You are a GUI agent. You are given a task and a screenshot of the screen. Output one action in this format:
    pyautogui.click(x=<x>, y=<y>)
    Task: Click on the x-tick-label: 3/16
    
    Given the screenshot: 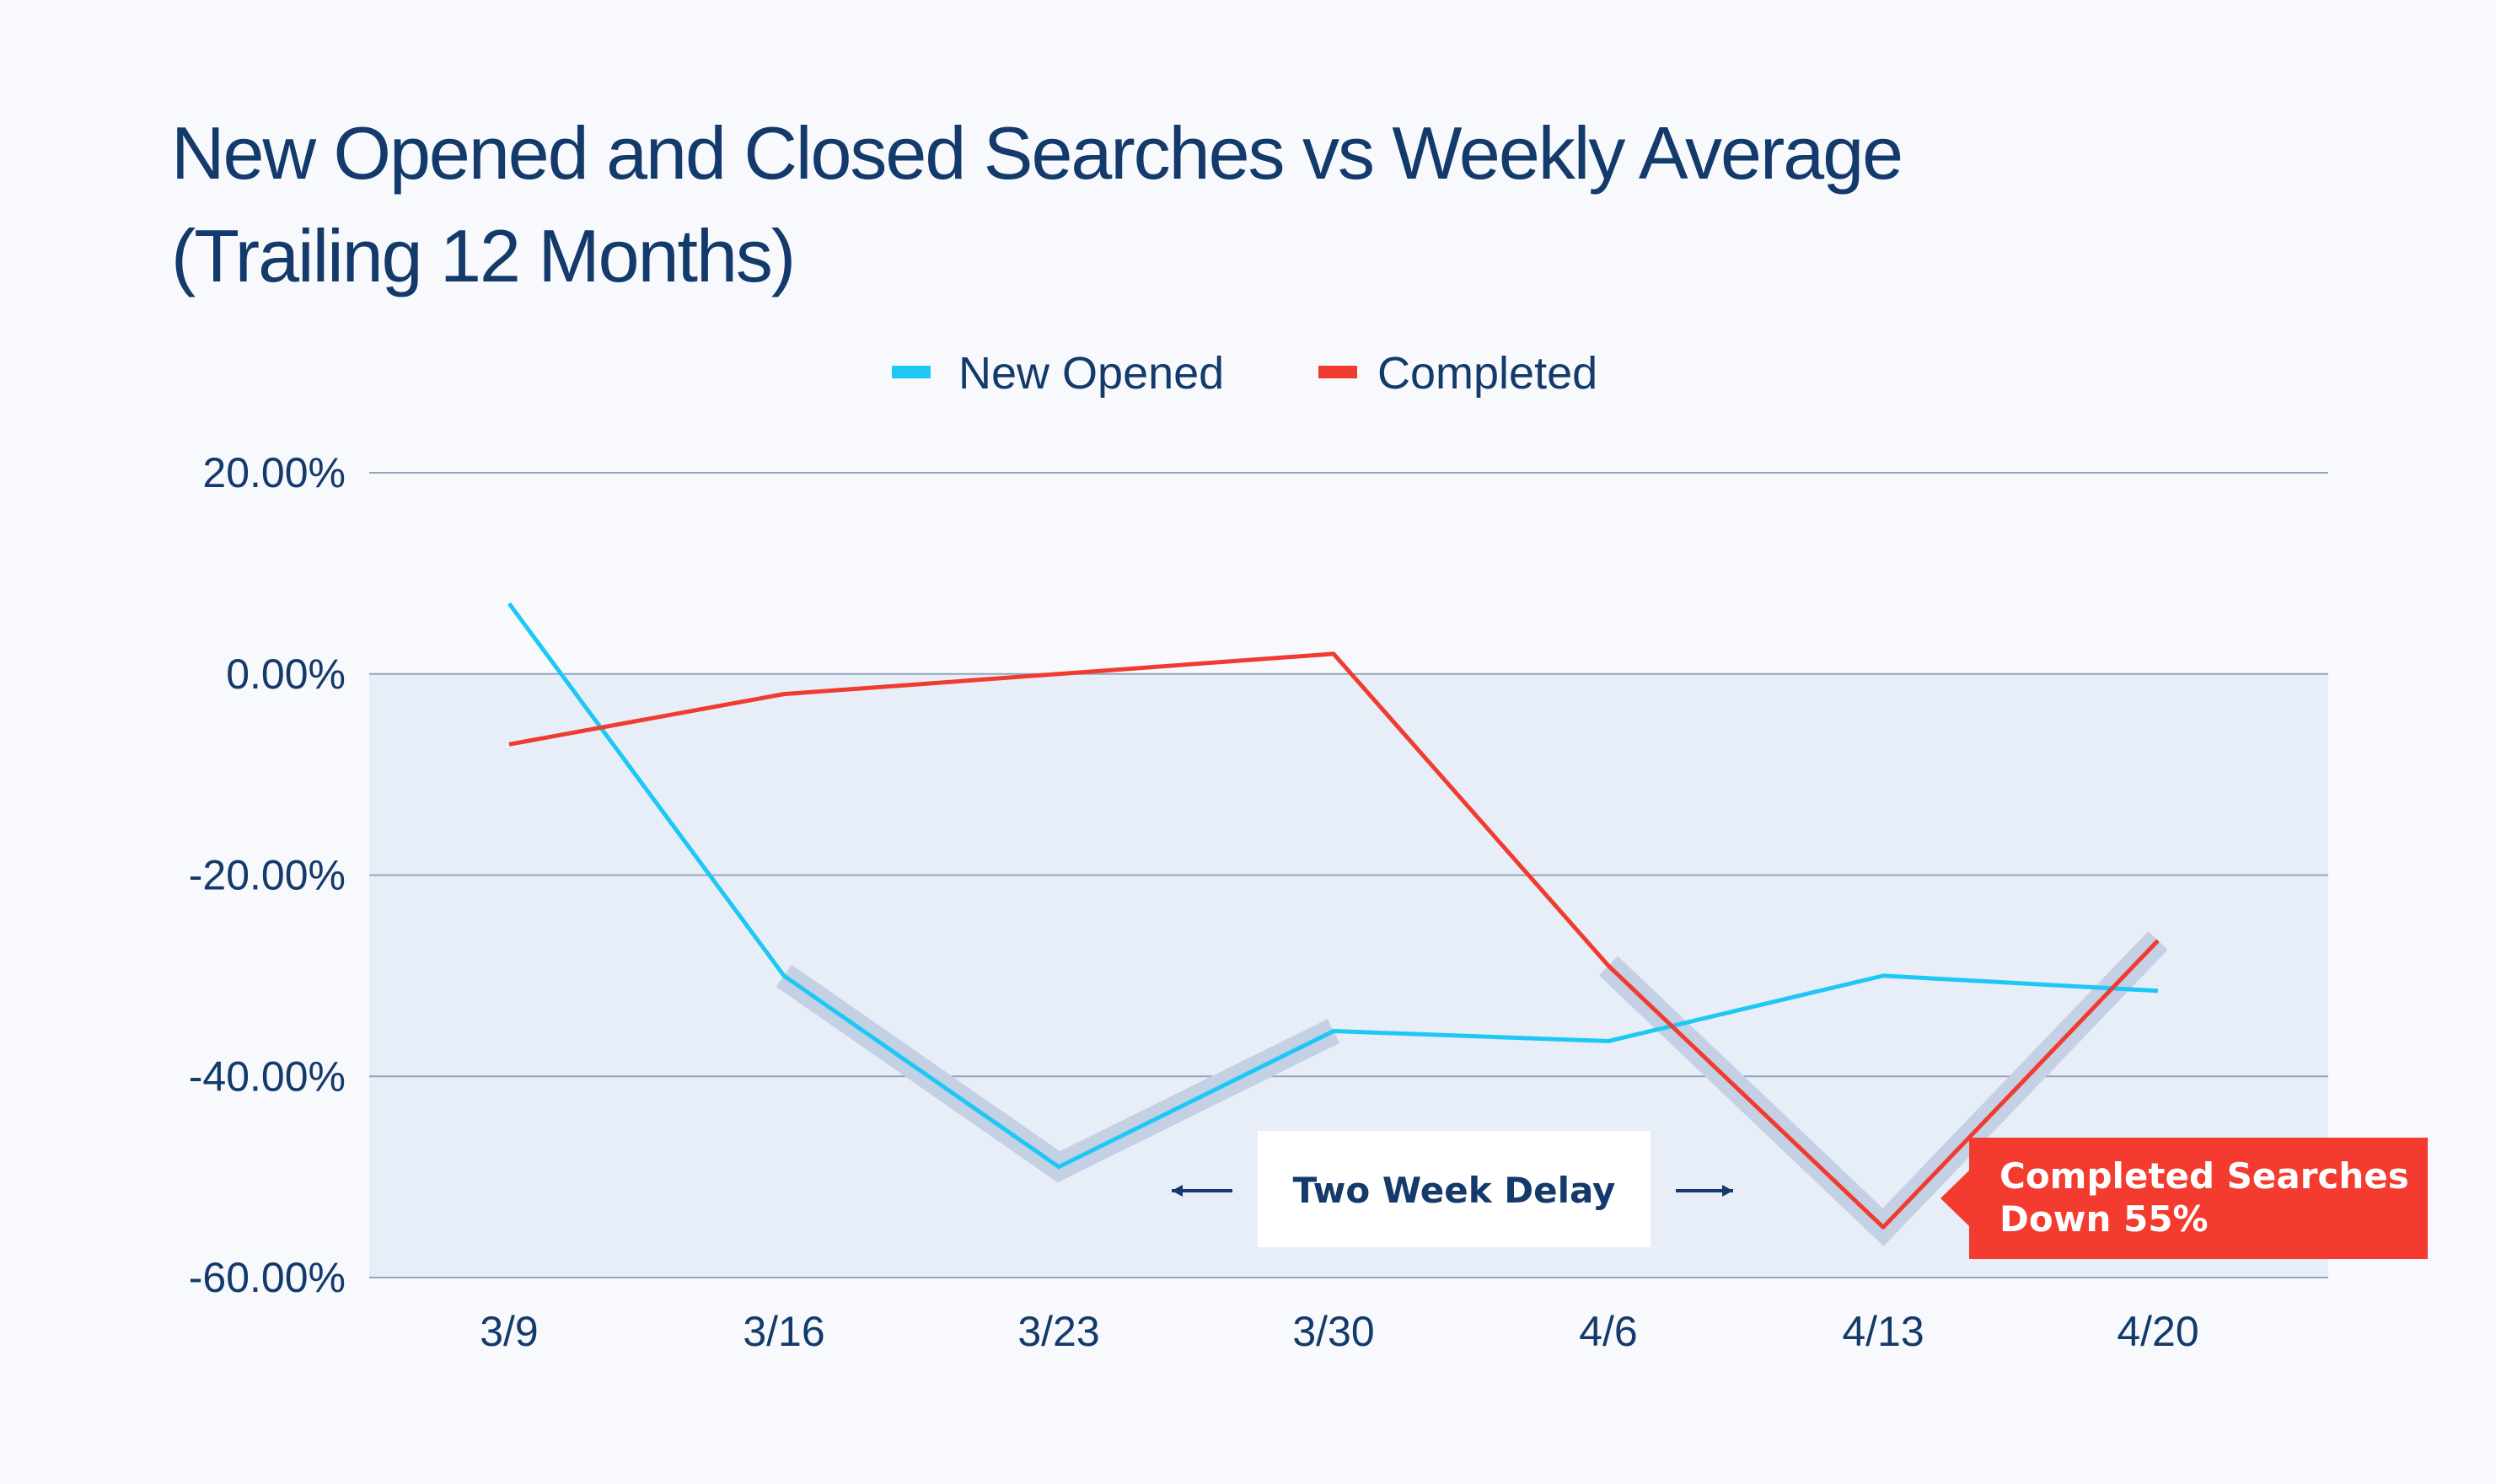 What is the action you would take?
    pyautogui.click(x=783, y=1331)
    